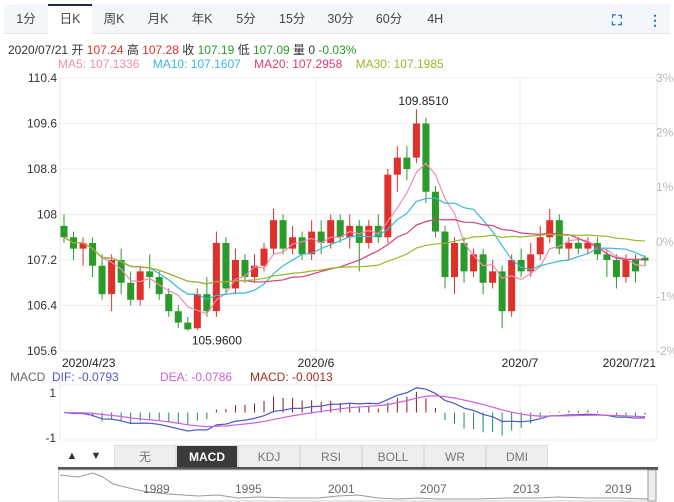 This screenshot has width=674, height=502. I want to click on tab-60min: 60分, so click(389, 19).